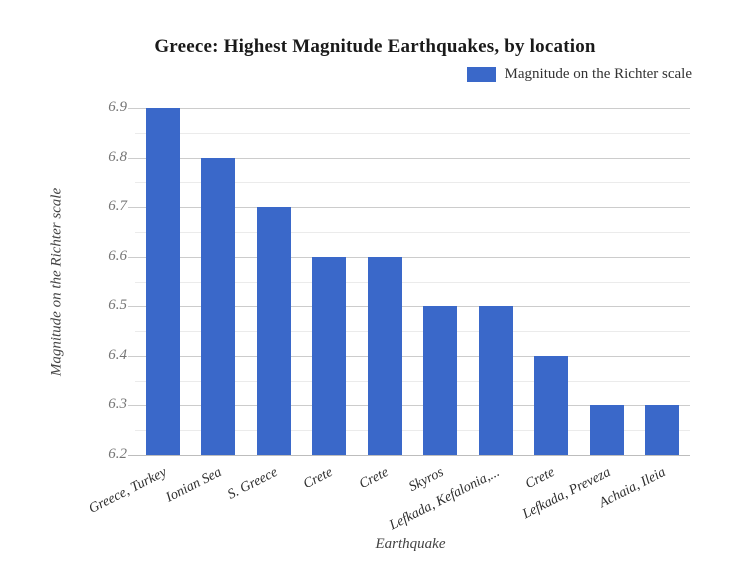 This screenshot has height=563, width=750. I want to click on bar-ionian-sea, so click(218, 306).